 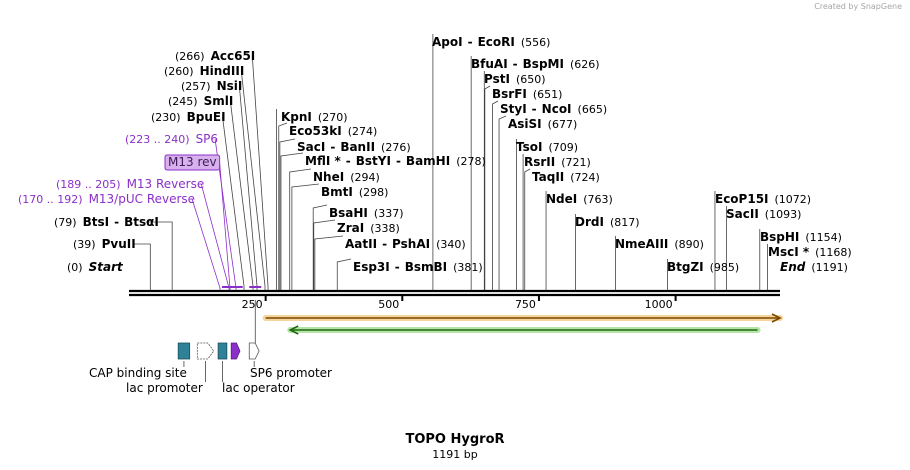 What do you see at coordinates (141, 266) in the screenshot?
I see `site-connector-pvuii` at bounding box center [141, 266].